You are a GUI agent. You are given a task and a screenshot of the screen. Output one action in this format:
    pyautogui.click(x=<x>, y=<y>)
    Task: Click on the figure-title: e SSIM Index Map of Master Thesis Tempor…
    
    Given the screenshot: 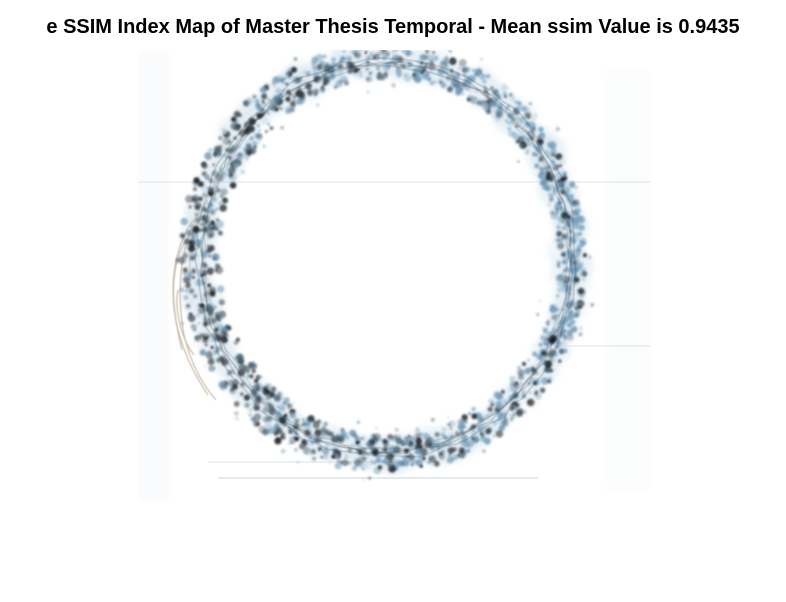 What is the action you would take?
    pyautogui.click(x=393, y=27)
    